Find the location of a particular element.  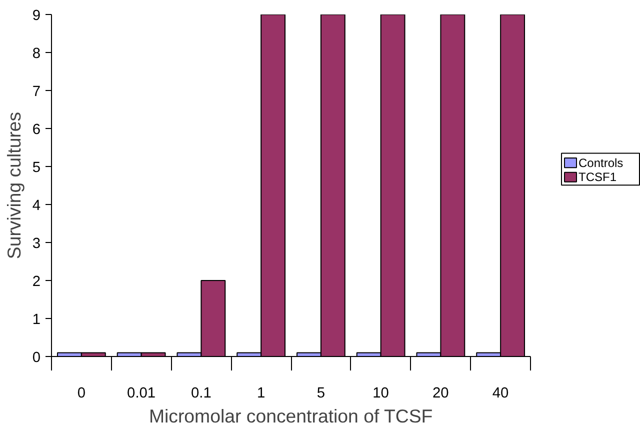

y-tick-label: 2 is located at coordinates (36, 282).